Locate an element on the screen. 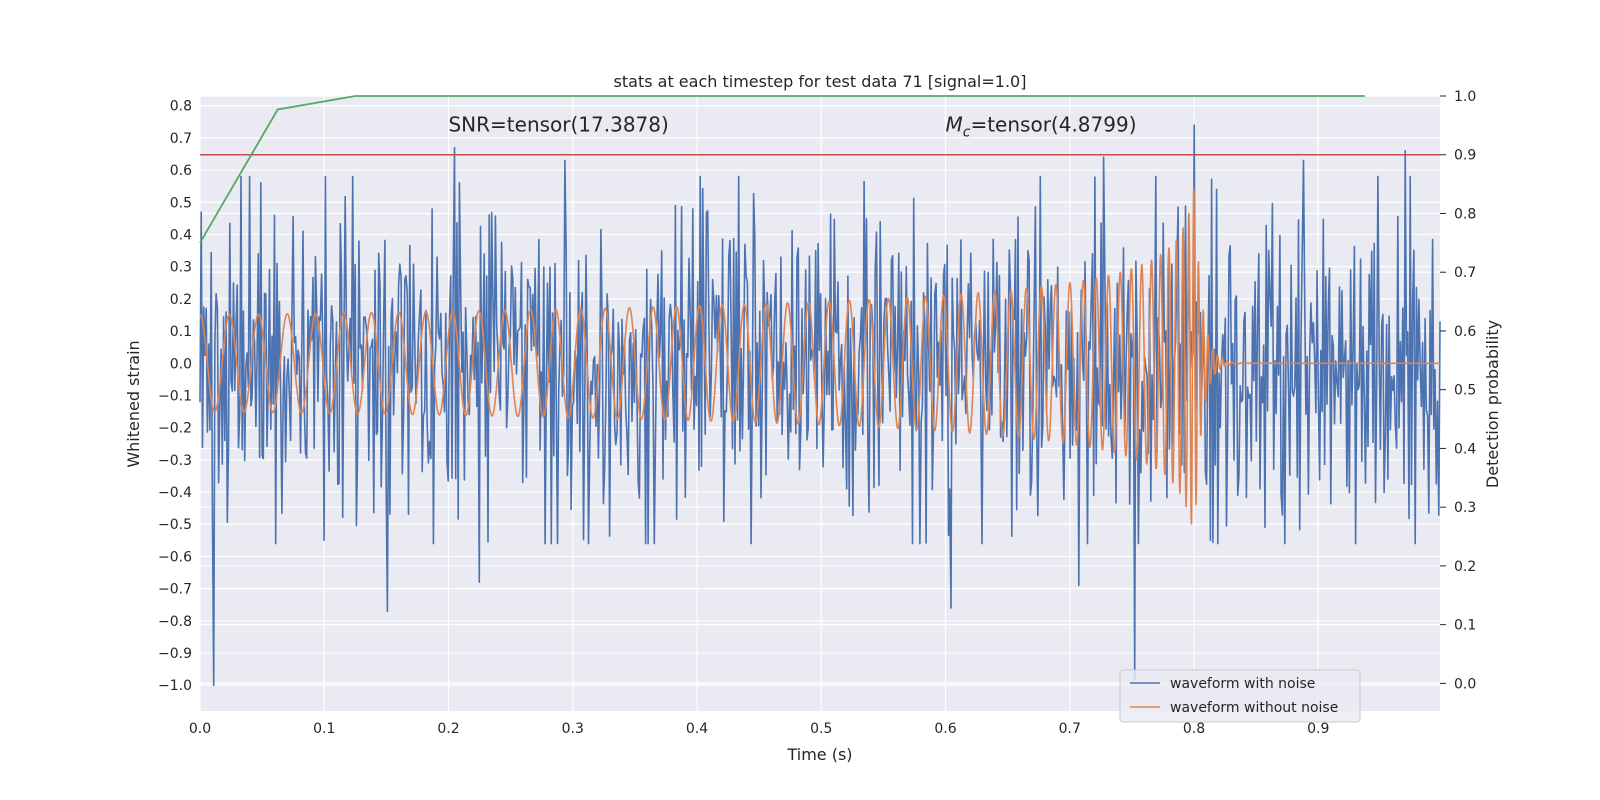 The height and width of the screenshot is (800, 1600). y-tick-label: −0.2 is located at coordinates (175, 429).